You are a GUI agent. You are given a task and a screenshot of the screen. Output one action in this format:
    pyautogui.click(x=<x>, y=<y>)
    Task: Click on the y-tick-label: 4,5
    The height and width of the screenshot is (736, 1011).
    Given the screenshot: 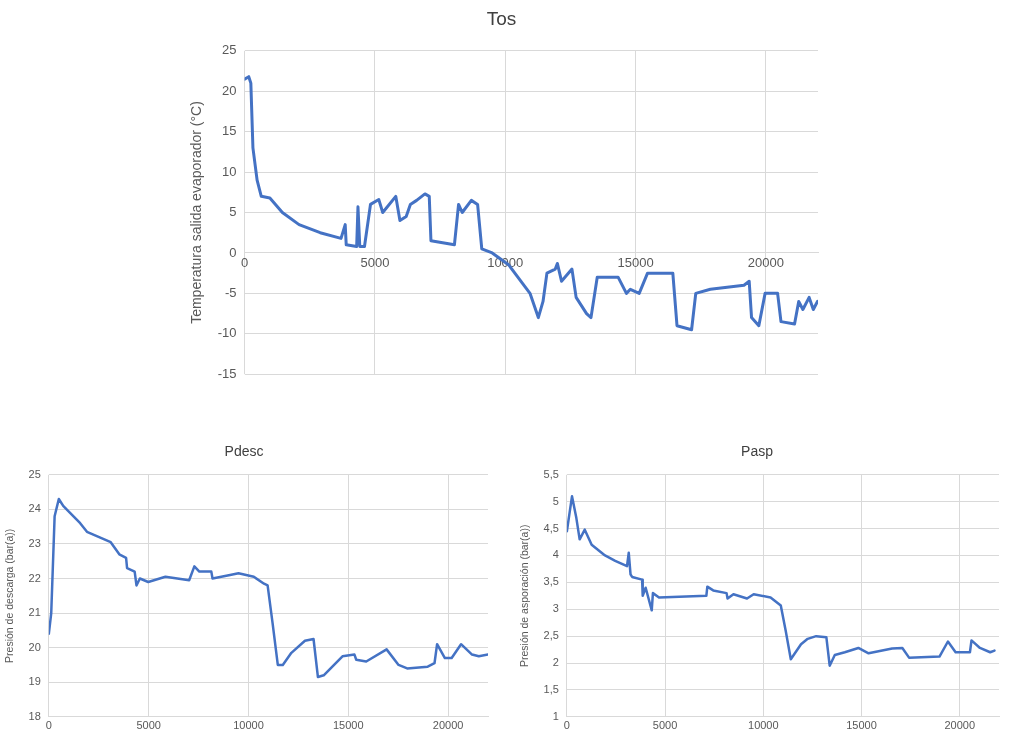 What is the action you would take?
    pyautogui.click(x=551, y=527)
    